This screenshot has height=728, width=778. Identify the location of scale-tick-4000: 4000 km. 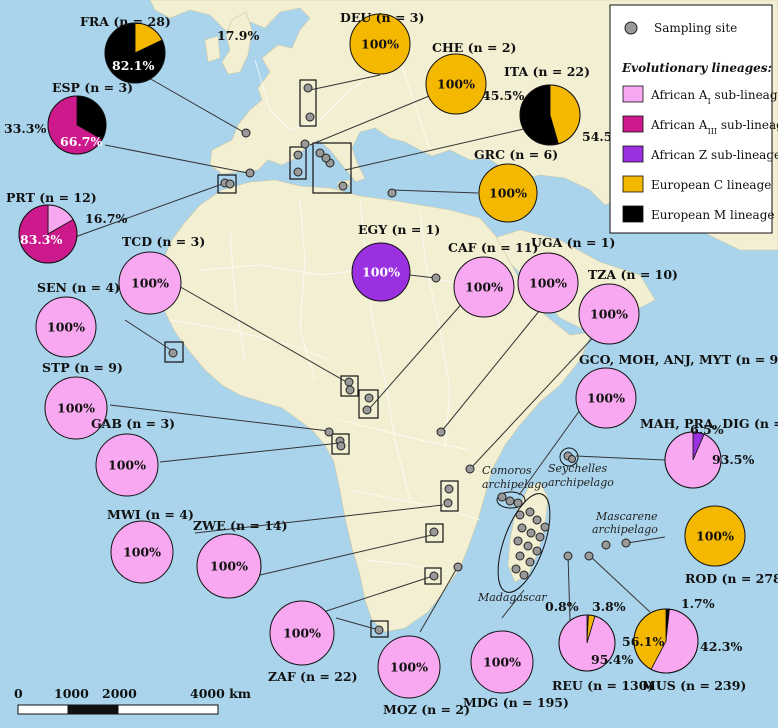
(220, 693).